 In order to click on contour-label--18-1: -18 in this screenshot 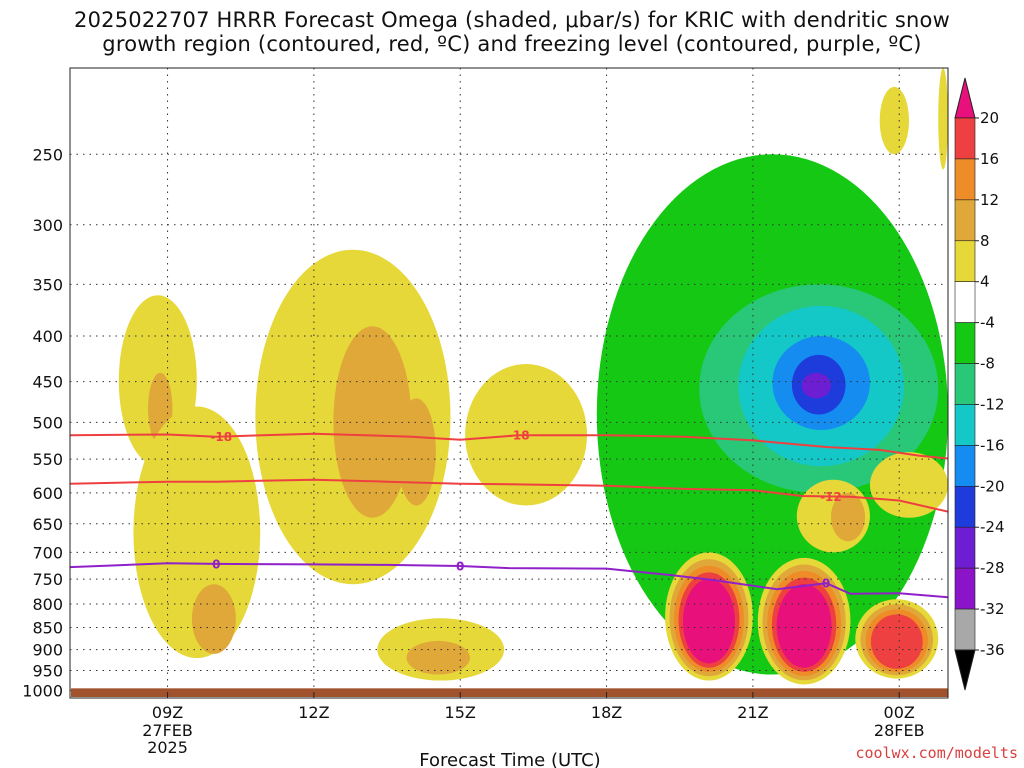, I will do `click(519, 436)`.